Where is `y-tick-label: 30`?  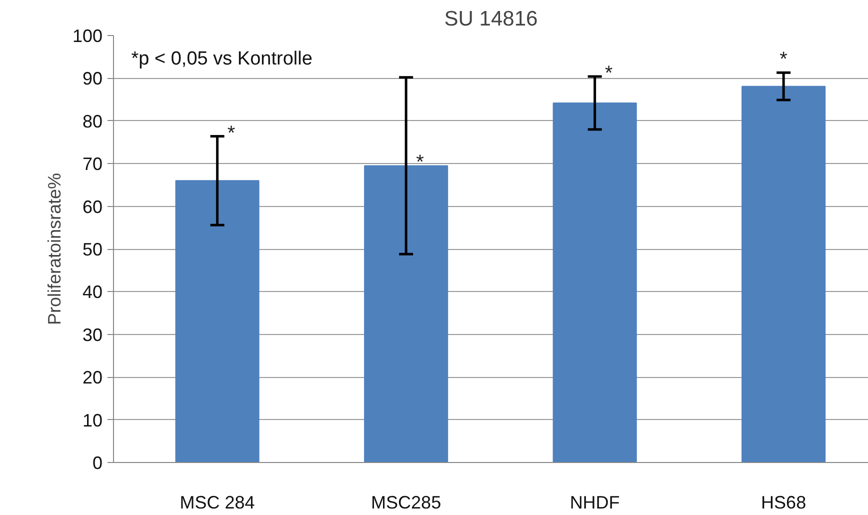
y-tick-label: 30 is located at coordinates (92, 334).